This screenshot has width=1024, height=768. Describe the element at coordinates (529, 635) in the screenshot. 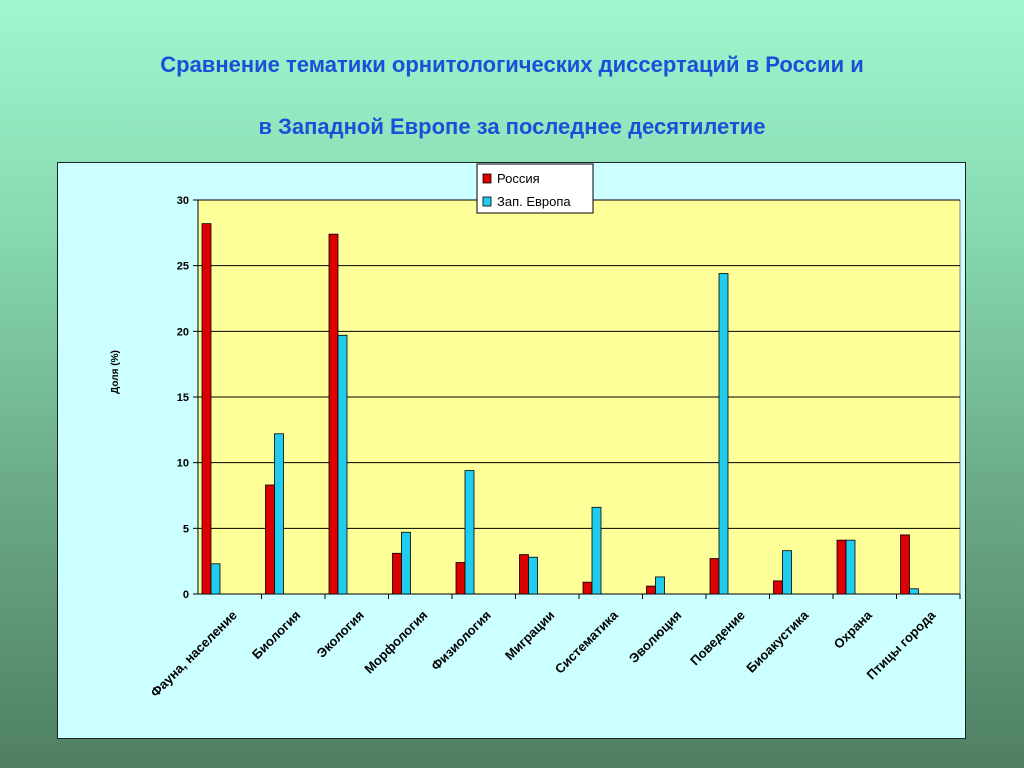

I see `x-category-label: Миграции` at that location.